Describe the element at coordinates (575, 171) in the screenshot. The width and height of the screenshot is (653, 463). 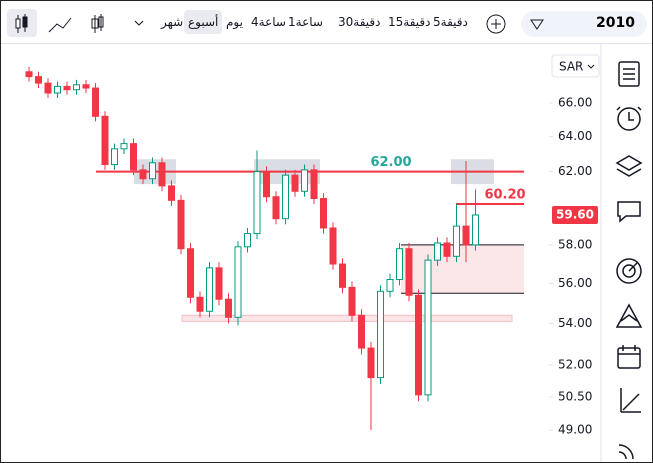
I see `y-tick-label: 62.00` at that location.